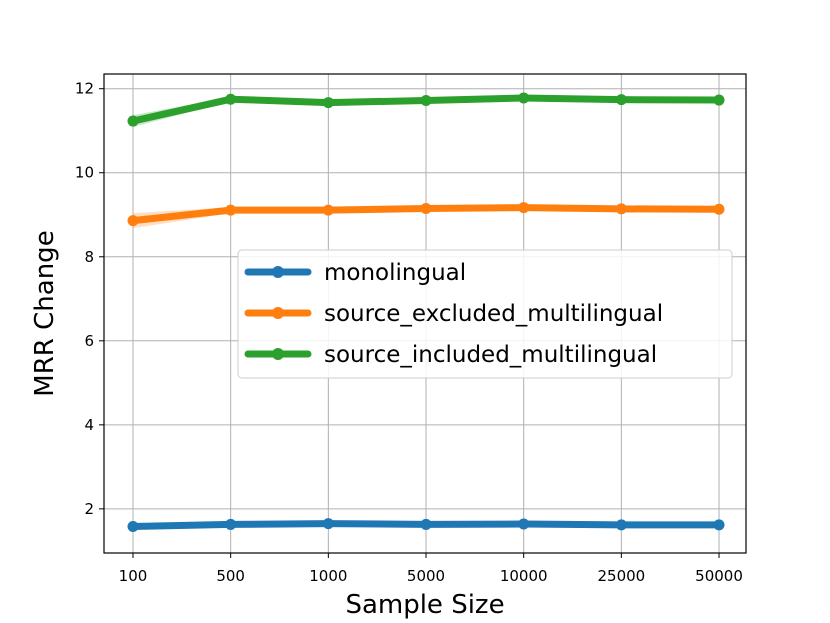 The width and height of the screenshot is (830, 623). What do you see at coordinates (395, 273) in the screenshot?
I see `monolingual-legend-label: monolingual` at bounding box center [395, 273].